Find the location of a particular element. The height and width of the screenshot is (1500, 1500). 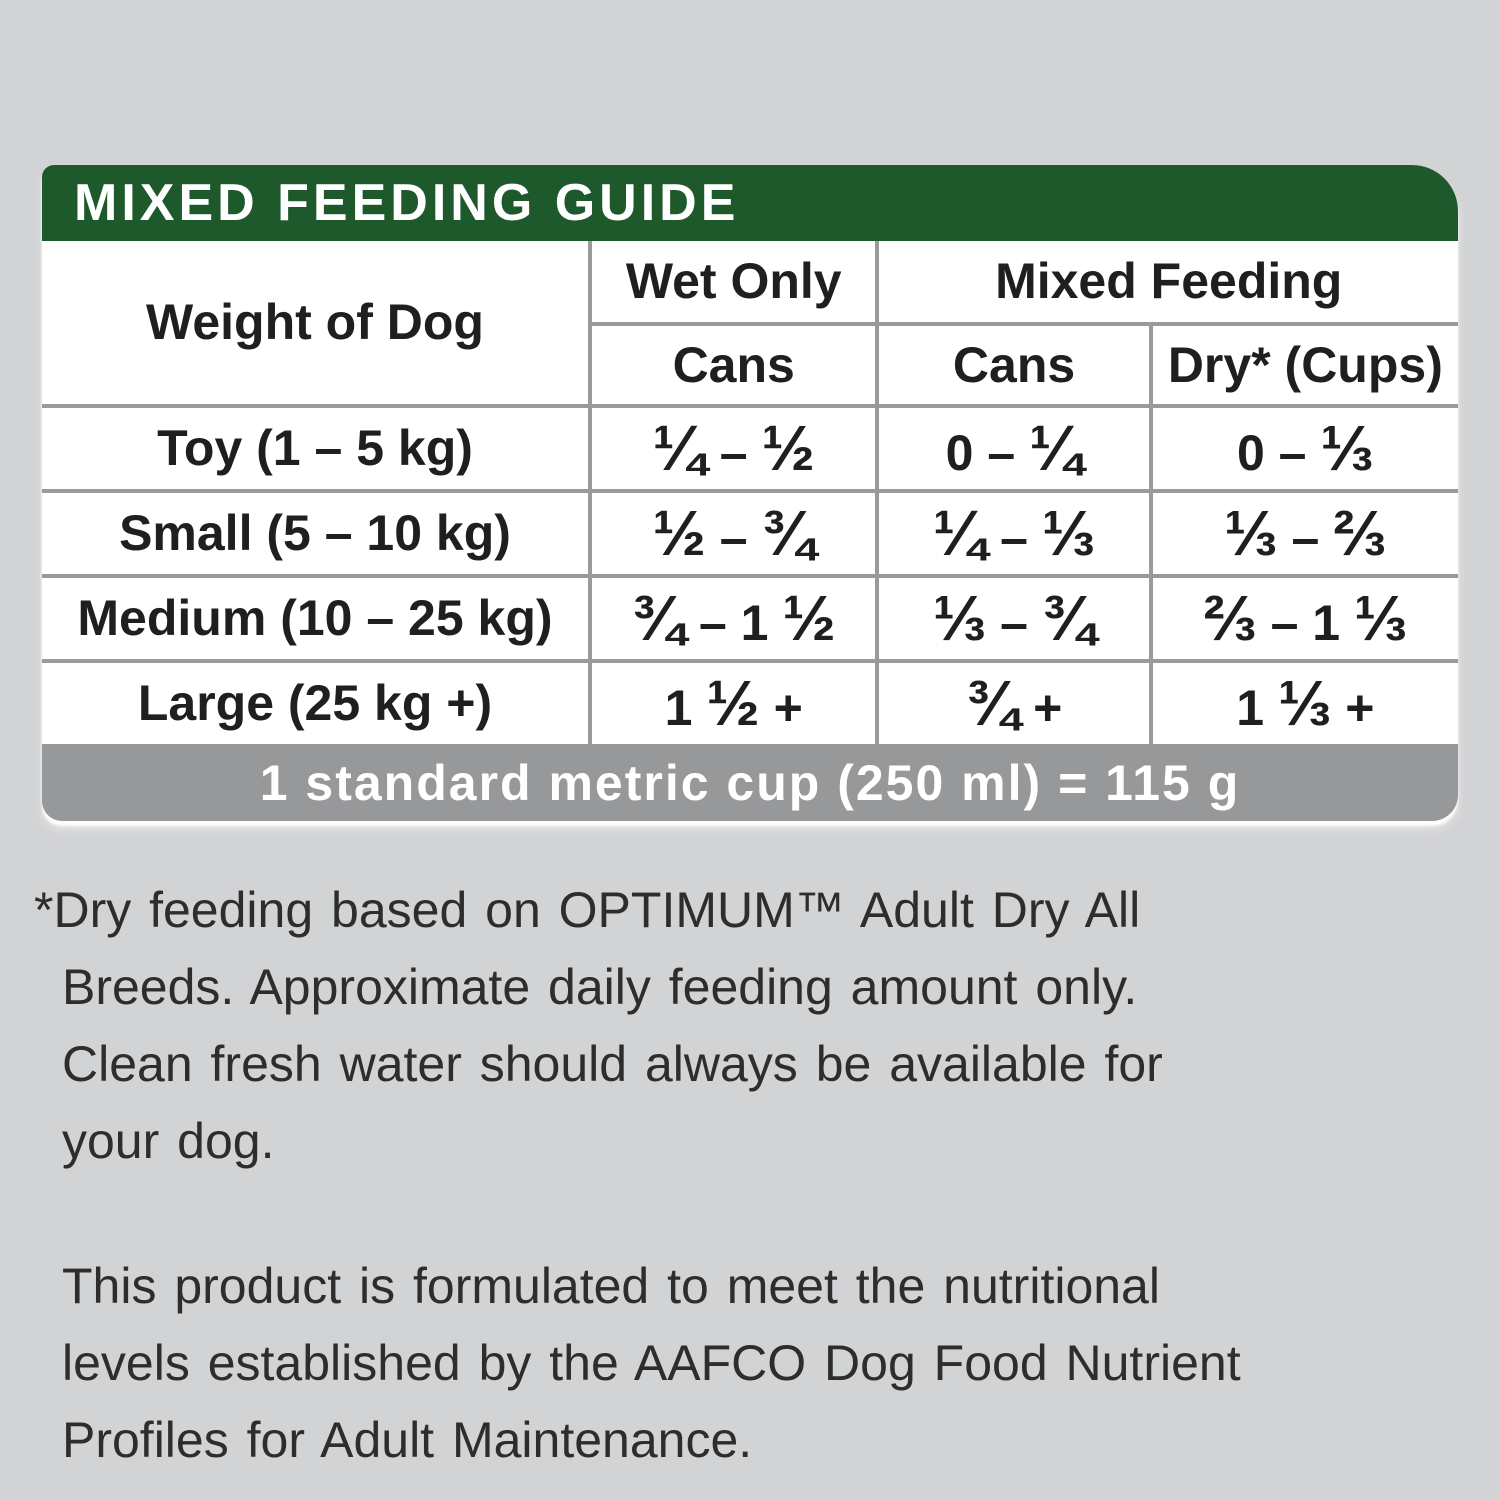

mixed-dry-cups-value: 1 ⅓ + is located at coordinates (1303, 702).